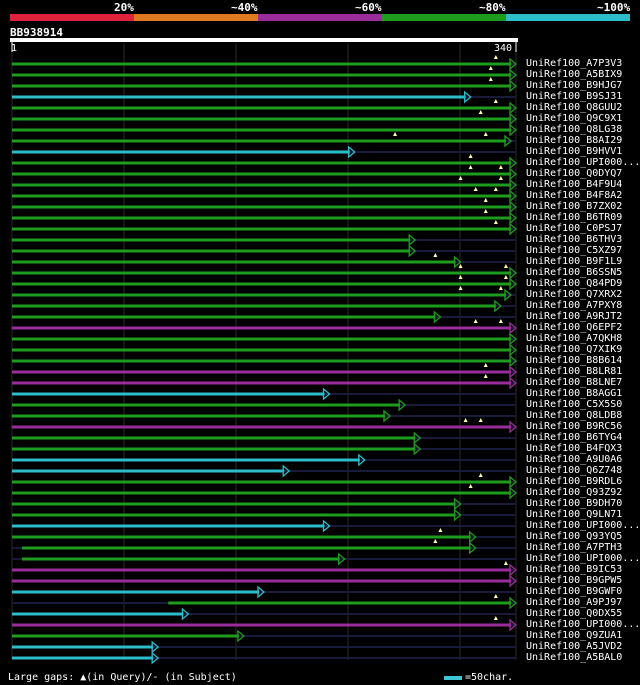 This screenshot has width=640, height=685. Describe the element at coordinates (264, 40) in the screenshot. I see `query-bar` at that location.